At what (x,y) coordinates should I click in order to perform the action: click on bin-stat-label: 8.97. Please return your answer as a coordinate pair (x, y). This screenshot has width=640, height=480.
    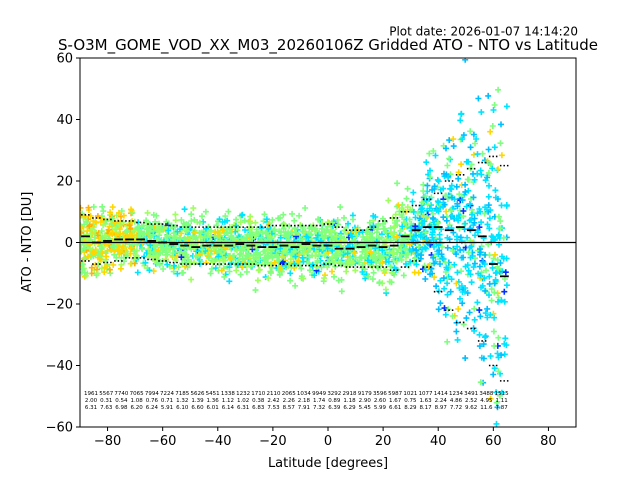
    Looking at the image, I should click on (441, 408).